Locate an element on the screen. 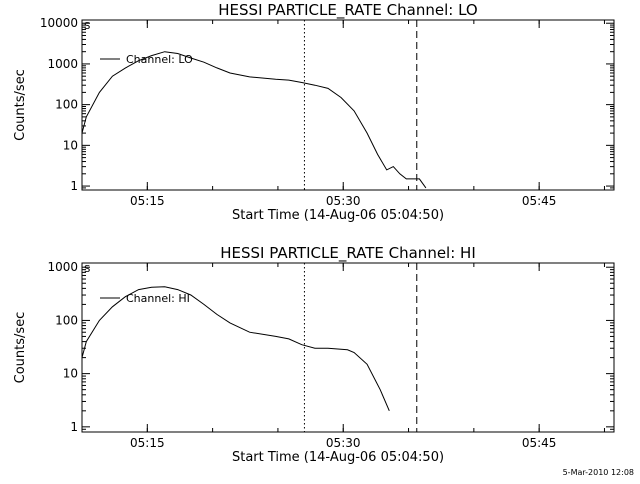  chart-title: HESSI PARTICLE_RATE Channel: LO is located at coordinates (347, 10).